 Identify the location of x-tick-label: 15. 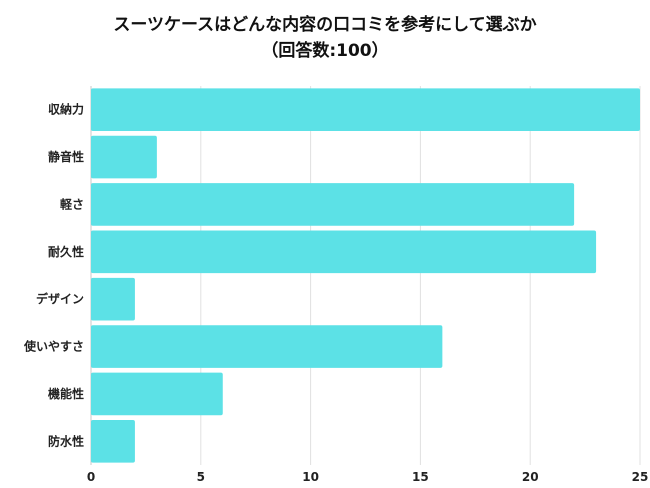
(420, 477).